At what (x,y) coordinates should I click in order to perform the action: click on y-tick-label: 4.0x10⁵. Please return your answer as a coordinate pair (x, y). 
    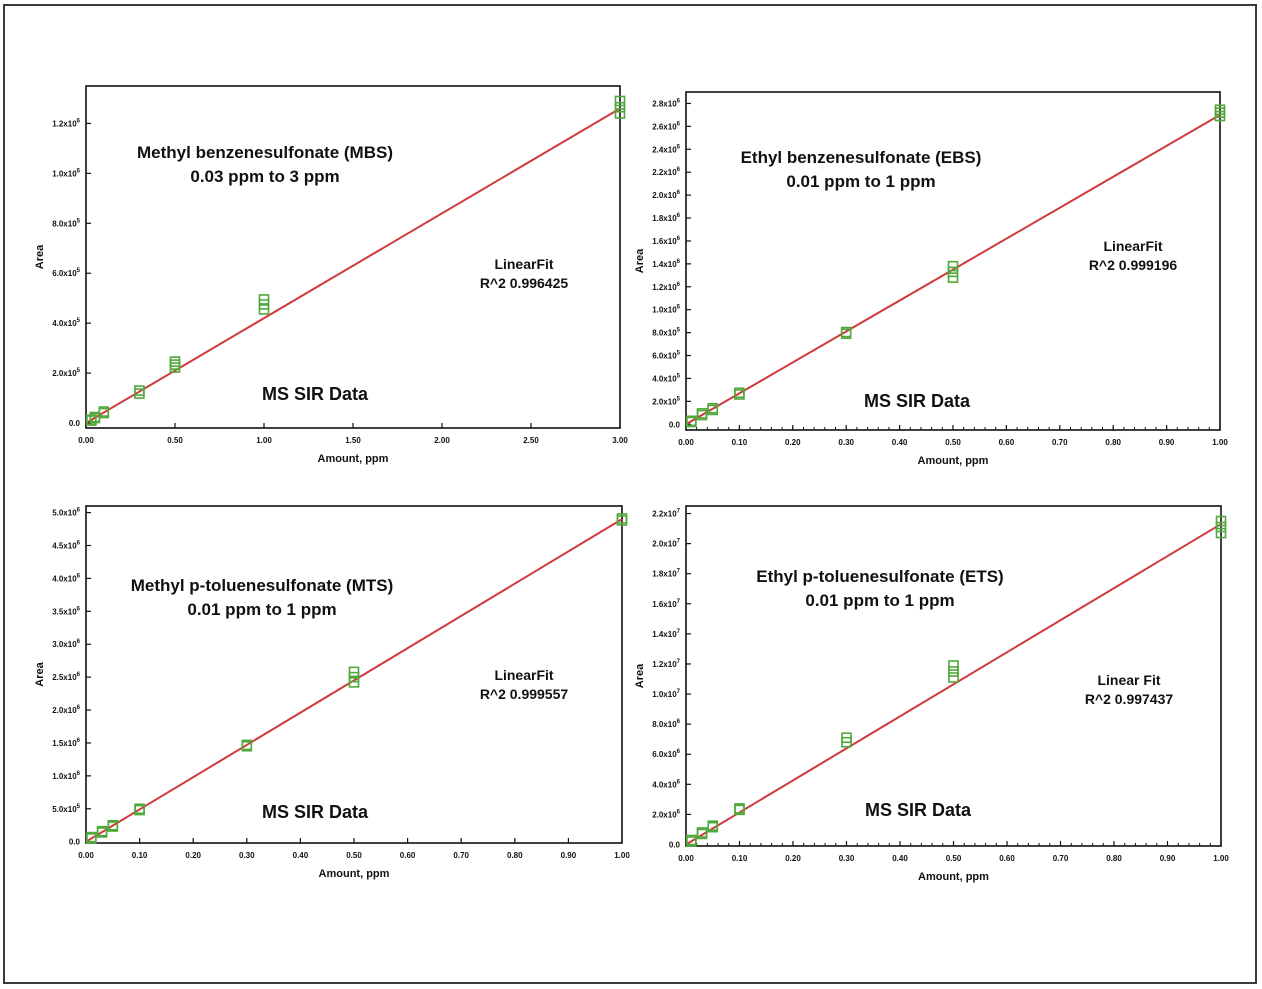
    Looking at the image, I should click on (66, 323).